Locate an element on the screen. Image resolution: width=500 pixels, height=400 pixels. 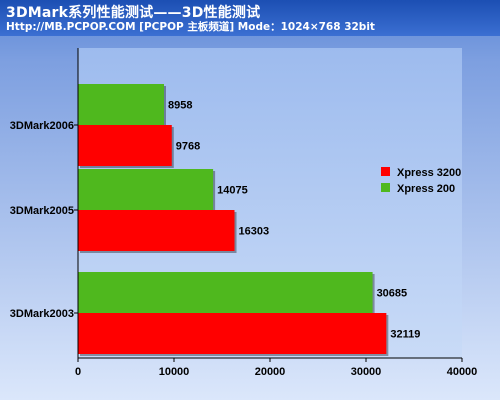
category-label: 3DMark2003 is located at coordinates (42, 314).